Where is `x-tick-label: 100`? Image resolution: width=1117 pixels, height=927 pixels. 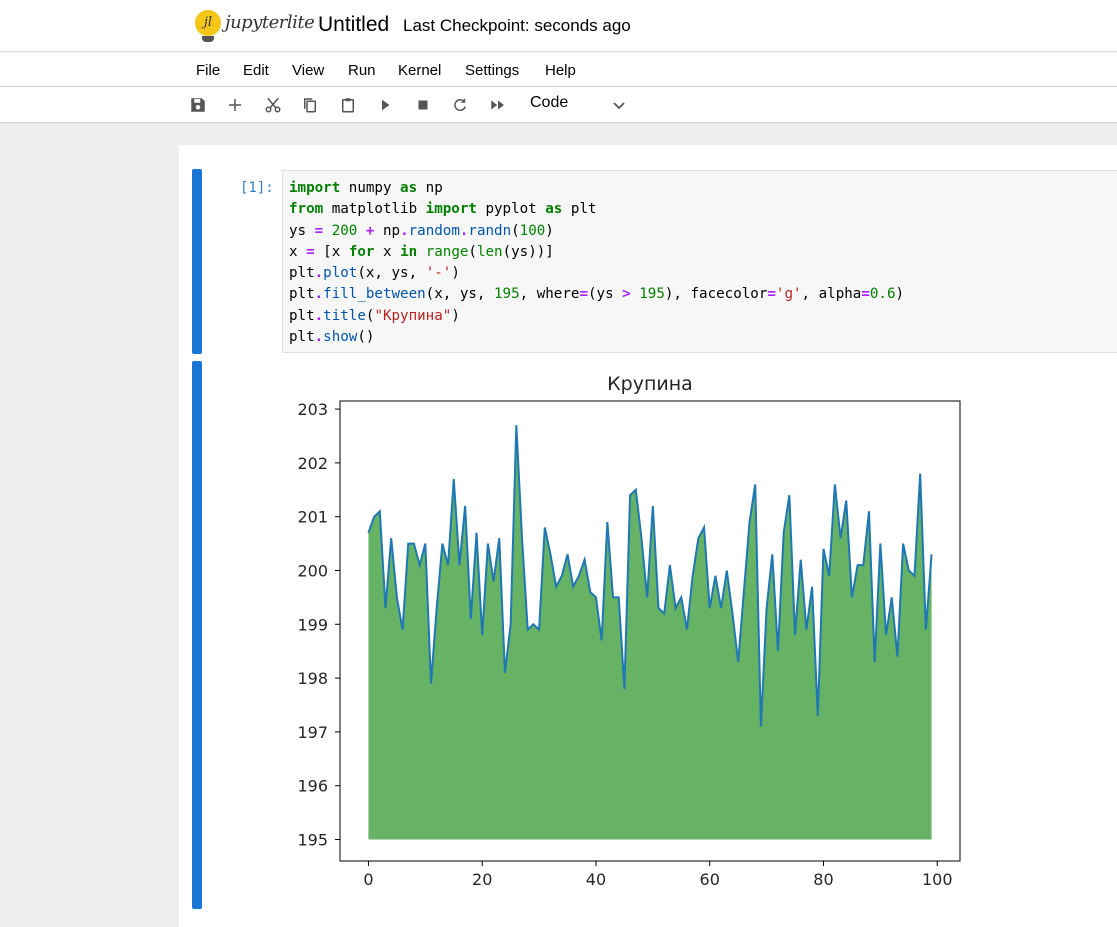
x-tick-label: 100 is located at coordinates (937, 879).